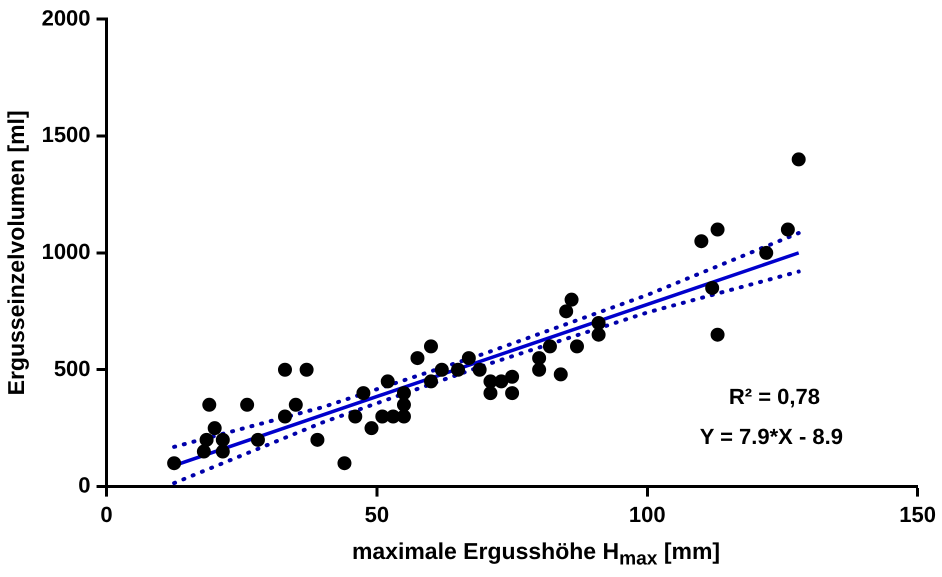 This screenshot has height=577, width=942. Describe the element at coordinates (377, 514) in the screenshot. I see `x-tick-label: 50` at that location.